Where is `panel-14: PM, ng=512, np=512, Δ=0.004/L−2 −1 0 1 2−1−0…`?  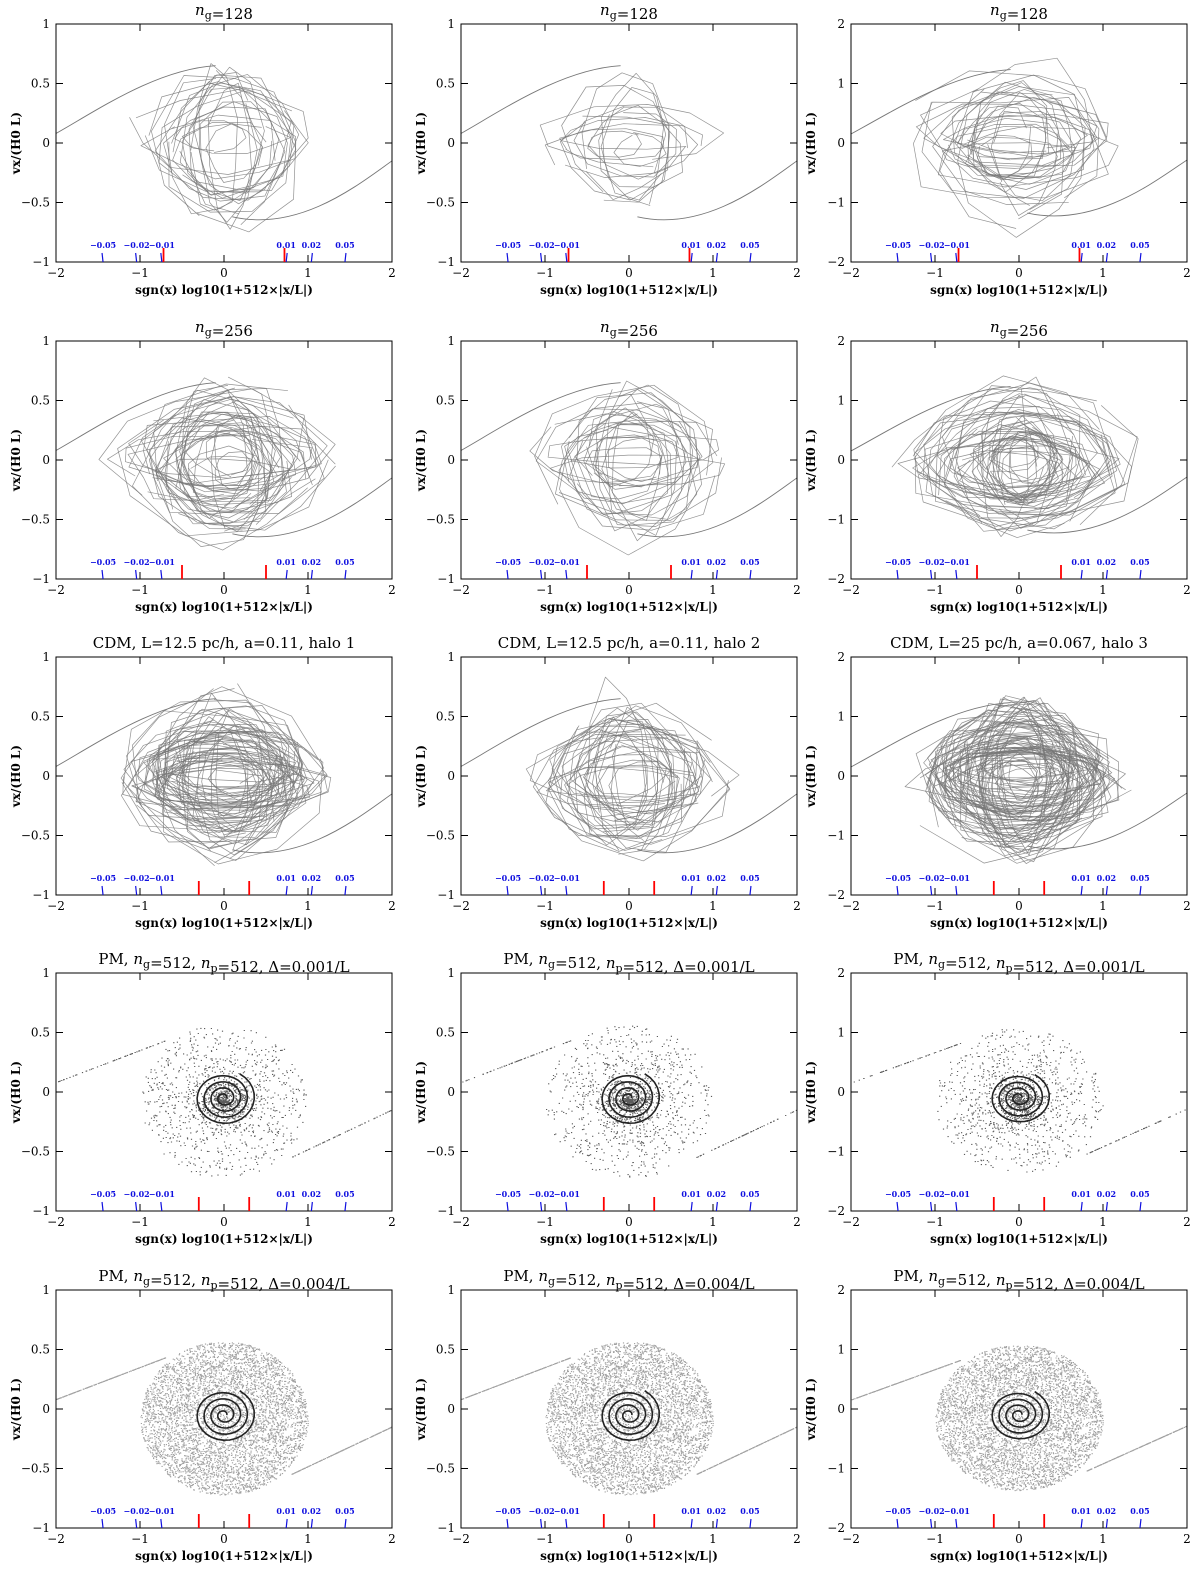 panel-14: PM, ng=512, np=512, Δ=0.004/L−2 −1 0 1 2−1−0… is located at coordinates (607, 1415).